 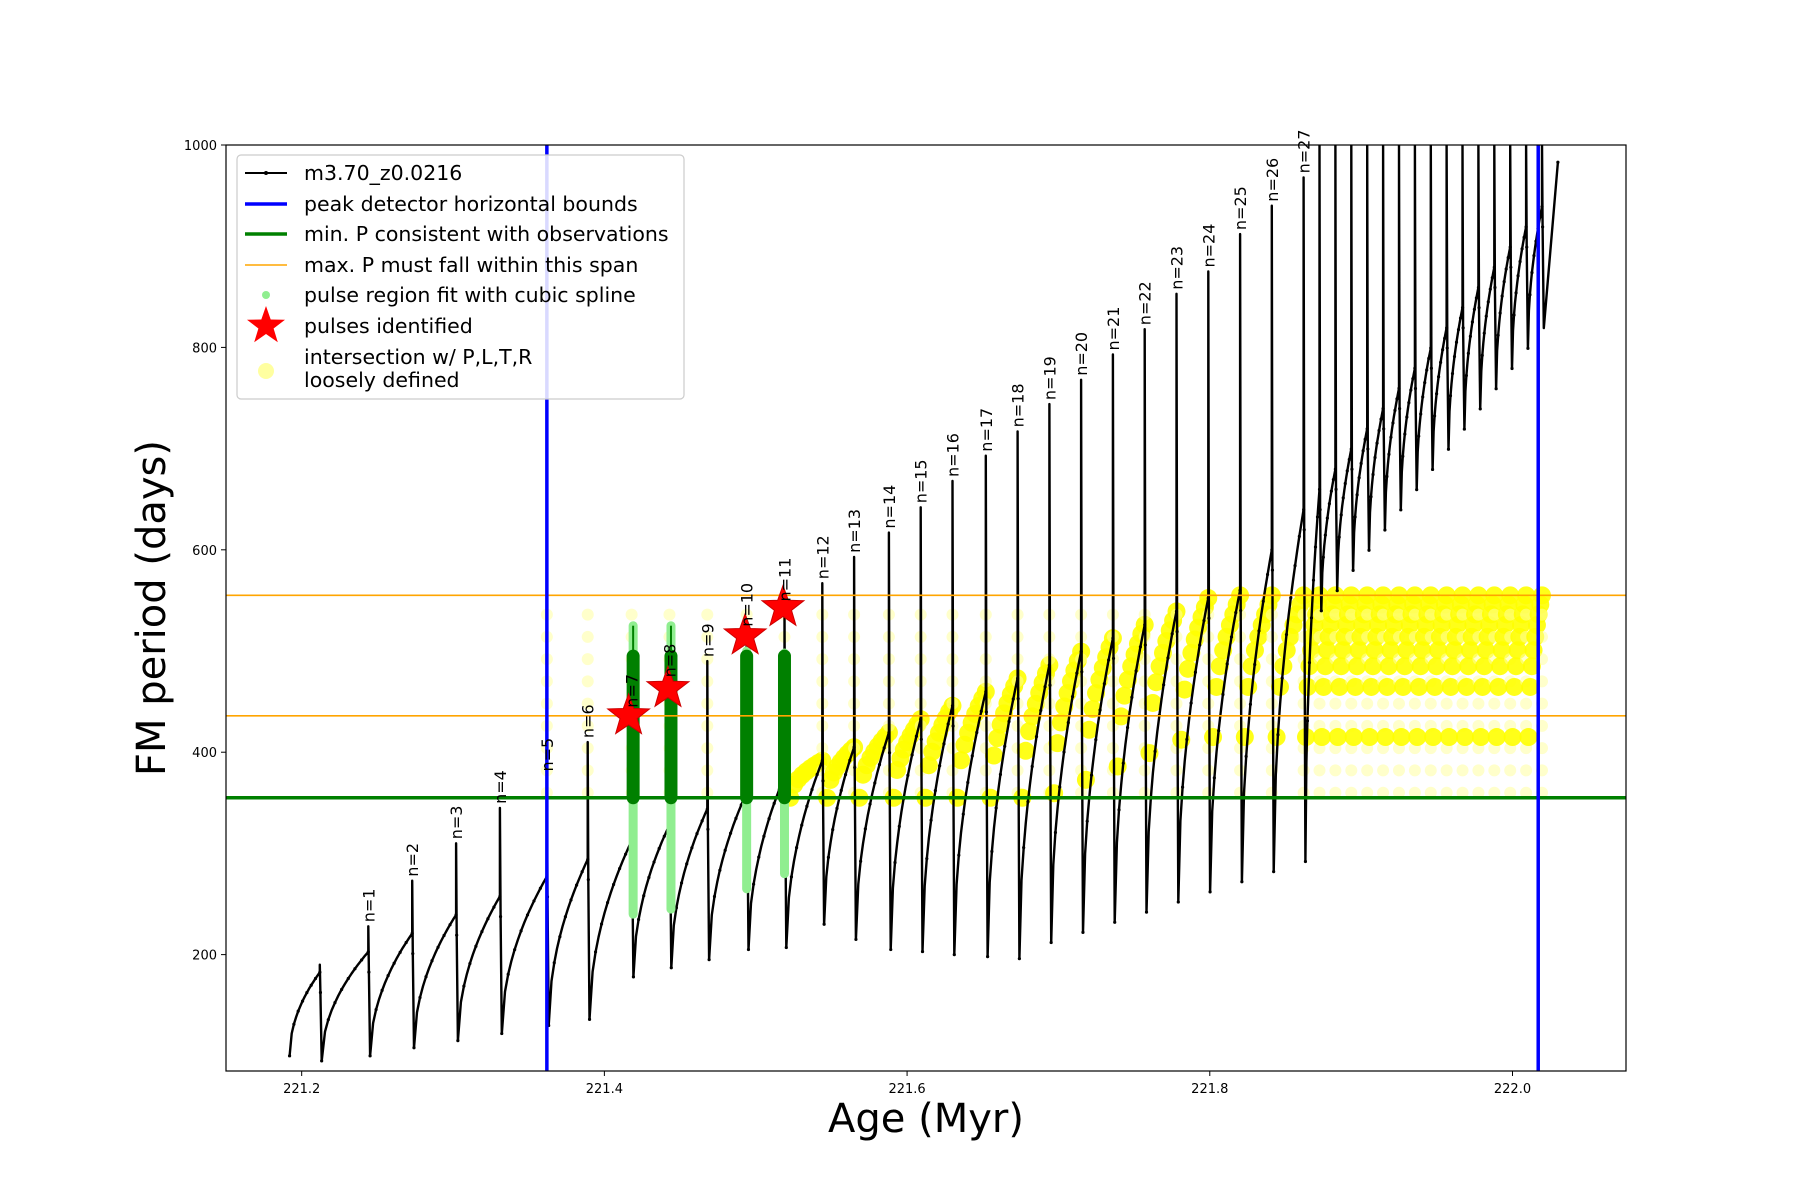 What do you see at coordinates (1272, 180) in the screenshot?
I see `pulse-label-n26: n=26` at bounding box center [1272, 180].